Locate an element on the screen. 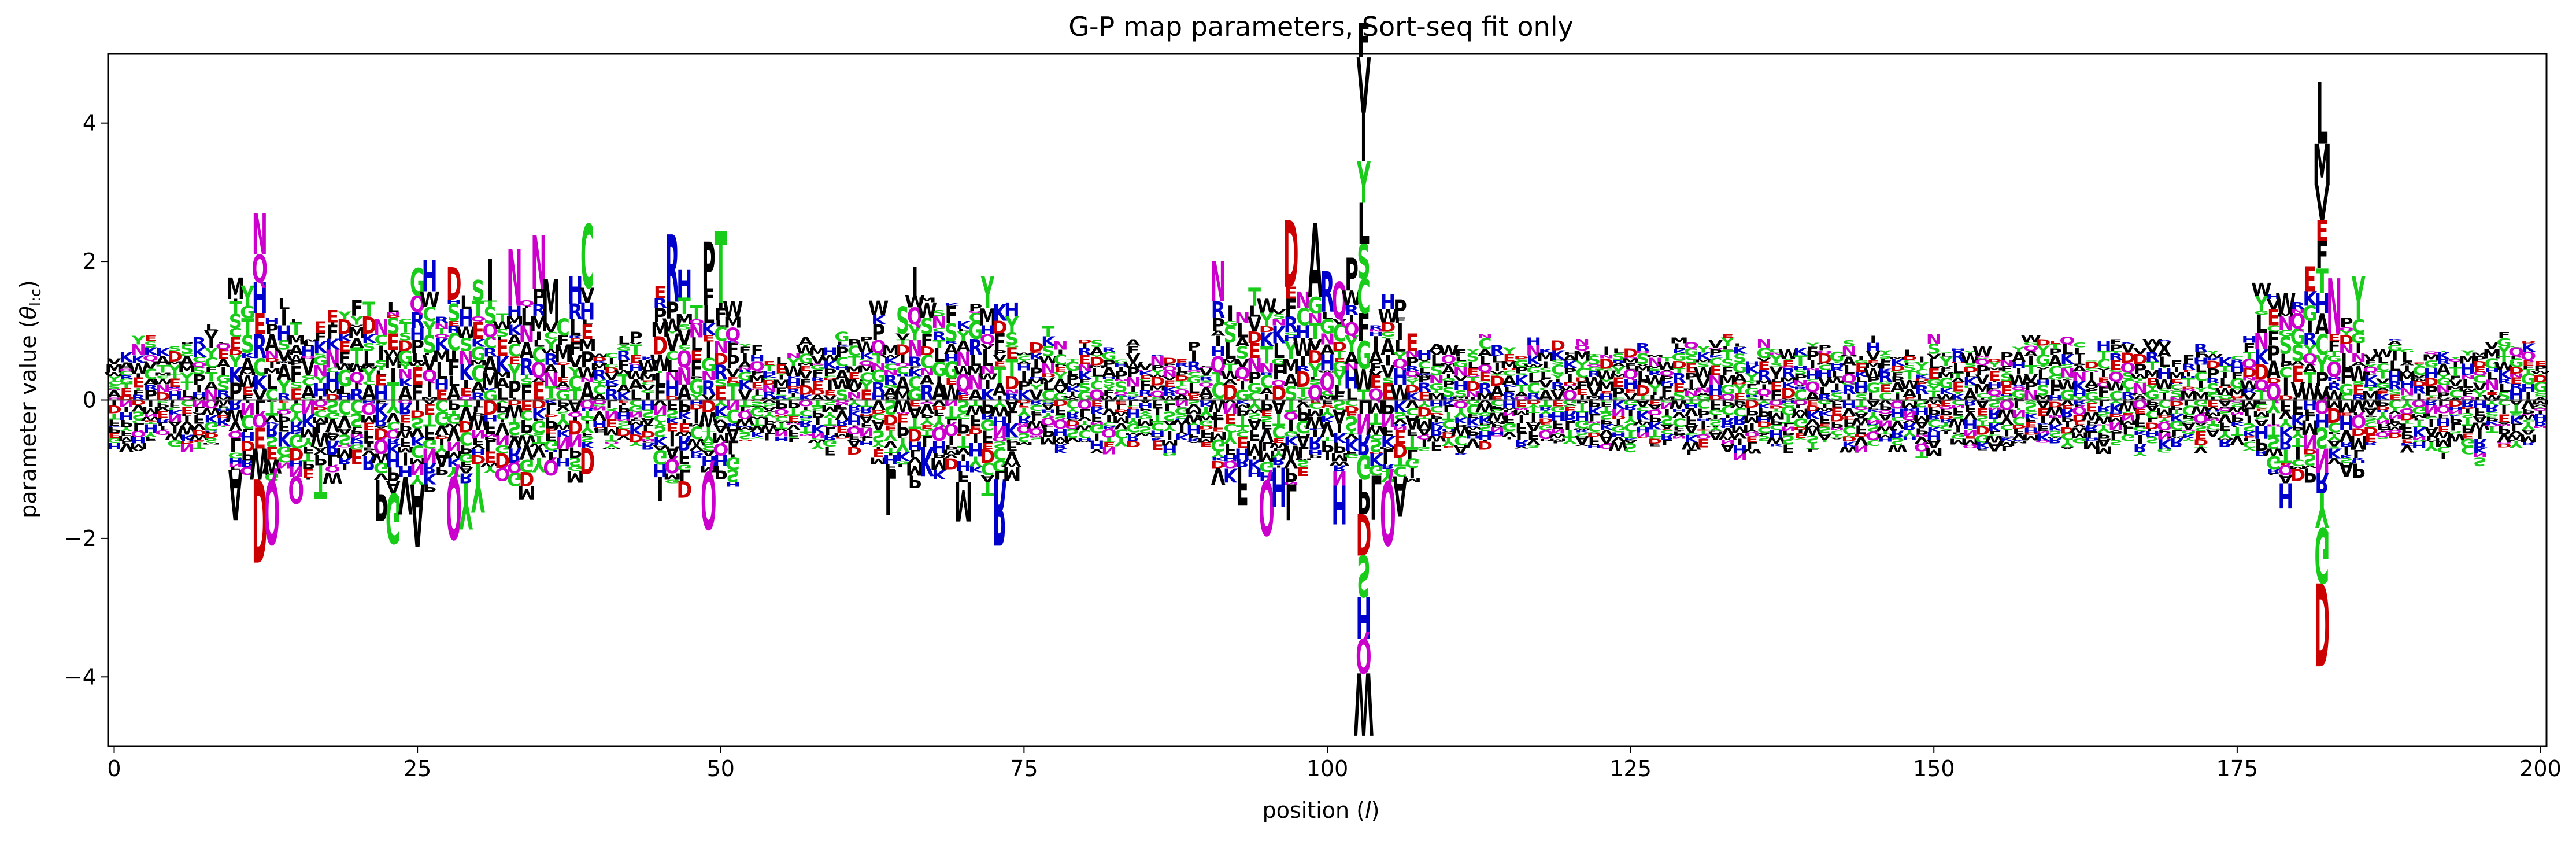 The width and height of the screenshot is (2576, 841). y-tick-label: −2 is located at coordinates (80, 538).